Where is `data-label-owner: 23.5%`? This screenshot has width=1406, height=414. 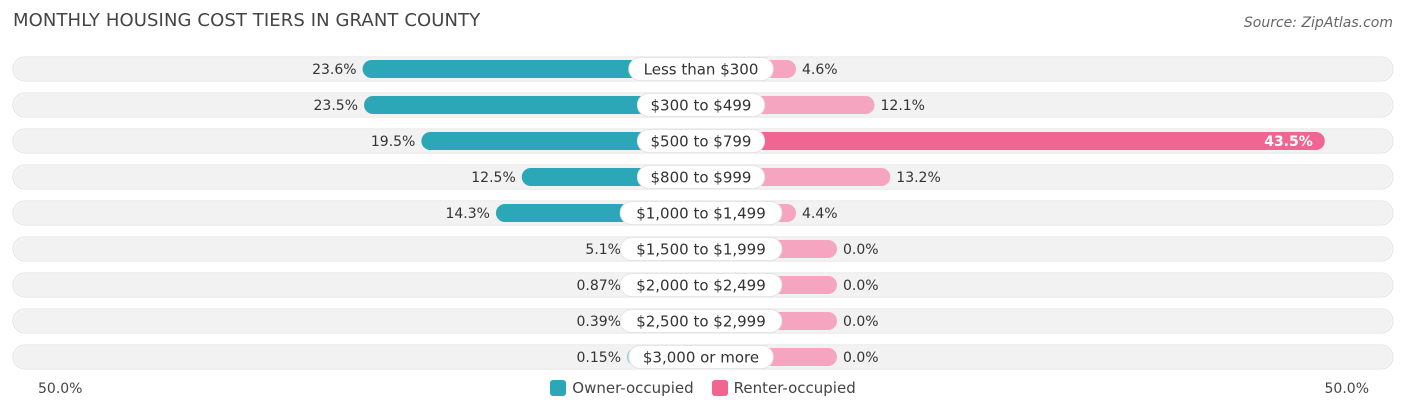
data-label-owner: 23.5% is located at coordinates (336, 106).